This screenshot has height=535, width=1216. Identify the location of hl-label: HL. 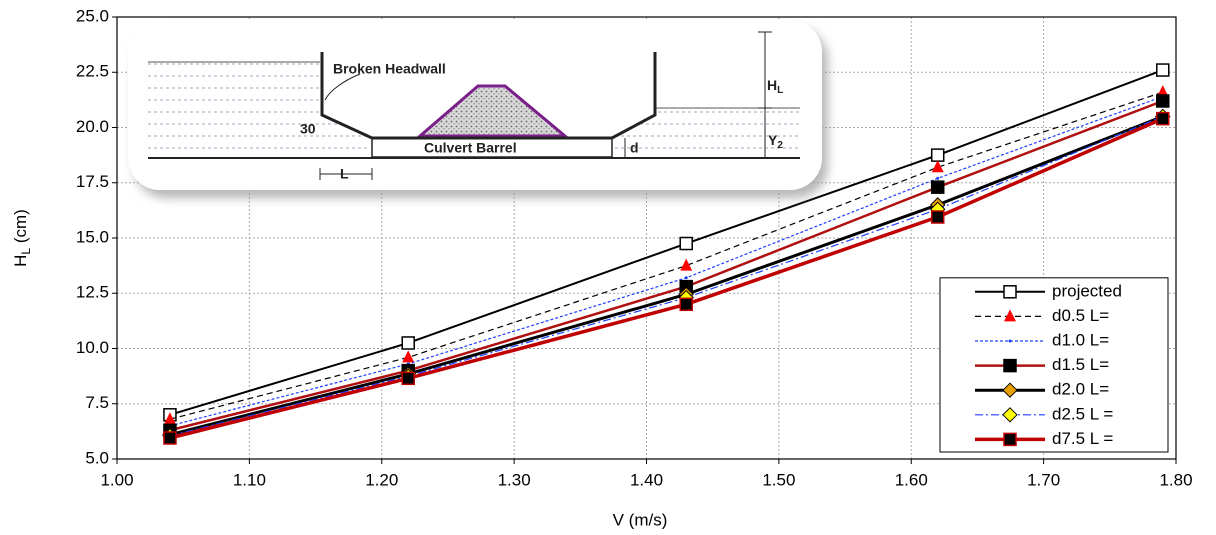
(775, 86).